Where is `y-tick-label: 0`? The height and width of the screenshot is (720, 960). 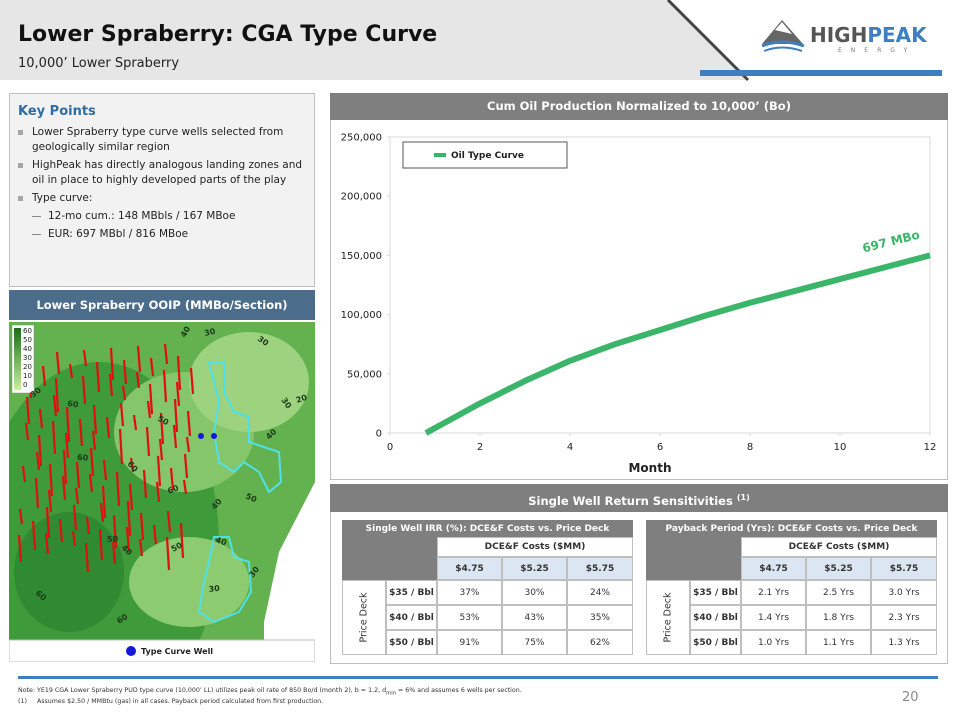 y-tick-label: 0 is located at coordinates (379, 434).